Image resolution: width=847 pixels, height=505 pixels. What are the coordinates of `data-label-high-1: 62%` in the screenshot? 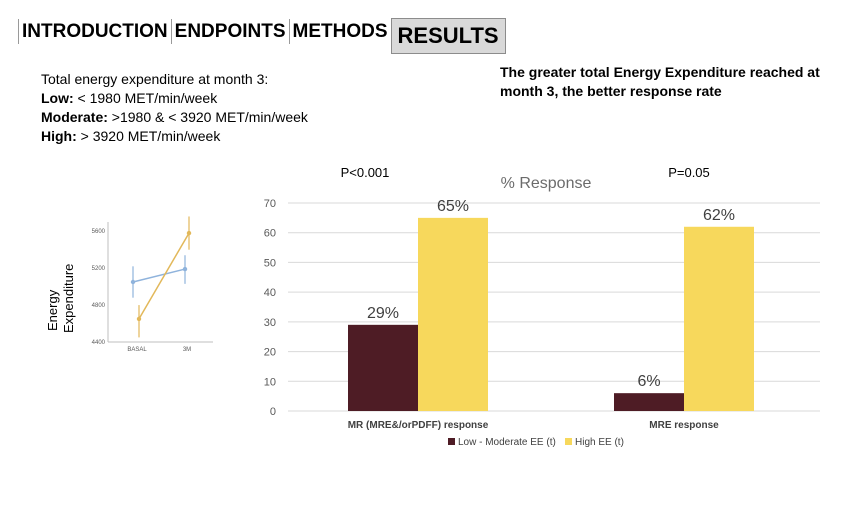 It's located at (719, 215).